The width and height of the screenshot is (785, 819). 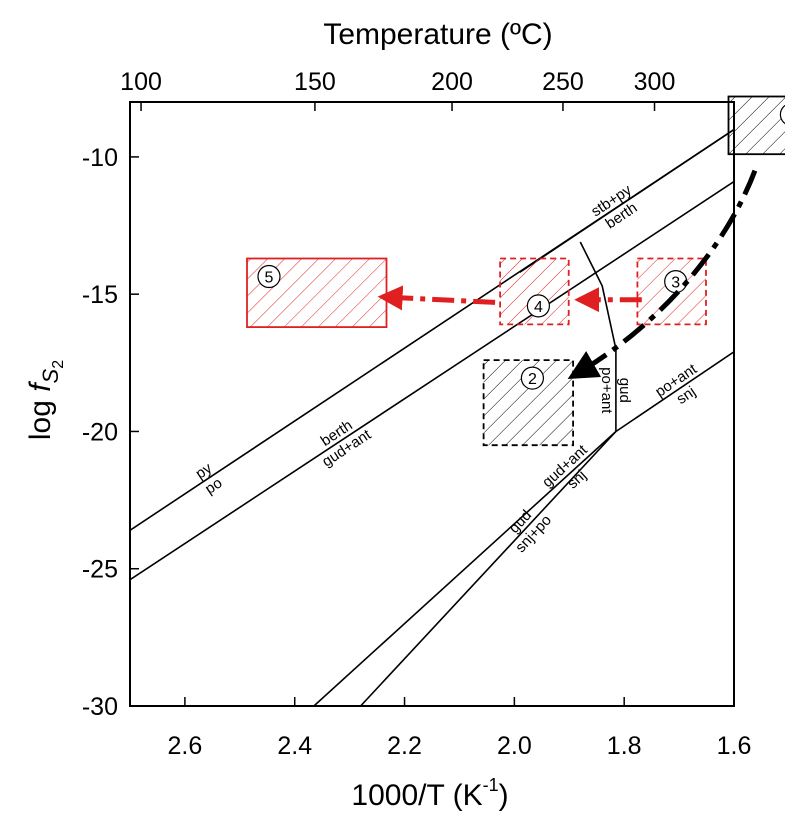 I want to click on x-tick-label: 1.6, so click(x=734, y=746).